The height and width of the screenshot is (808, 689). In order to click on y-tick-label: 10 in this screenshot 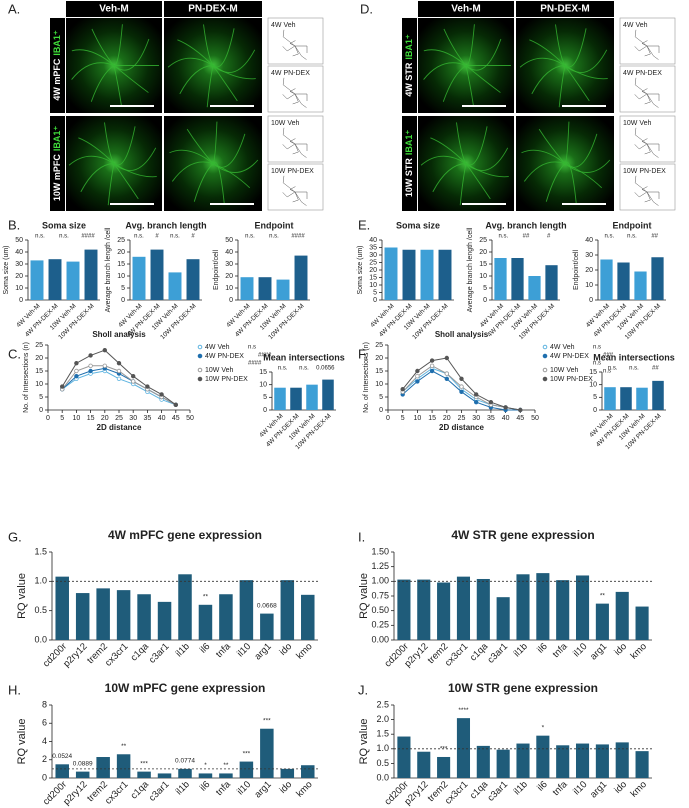, I will do `click(229, 288)`.